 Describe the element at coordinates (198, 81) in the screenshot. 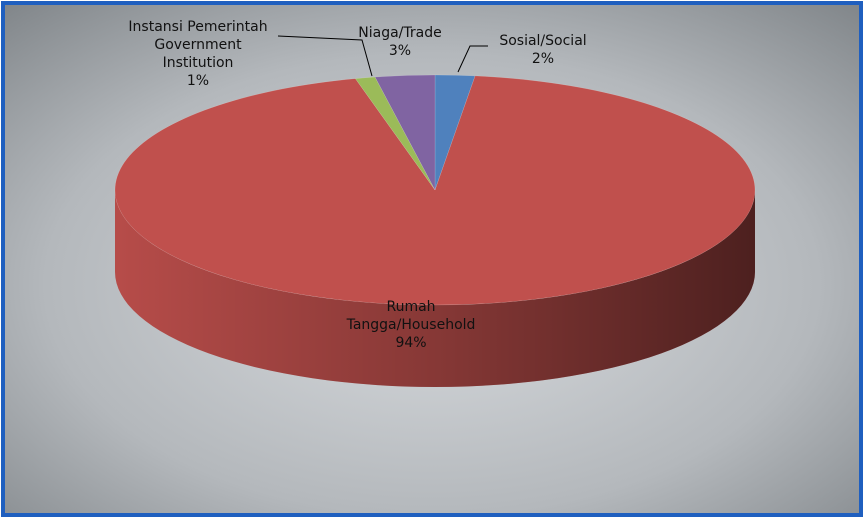

I see `label-value: 1%` at that location.